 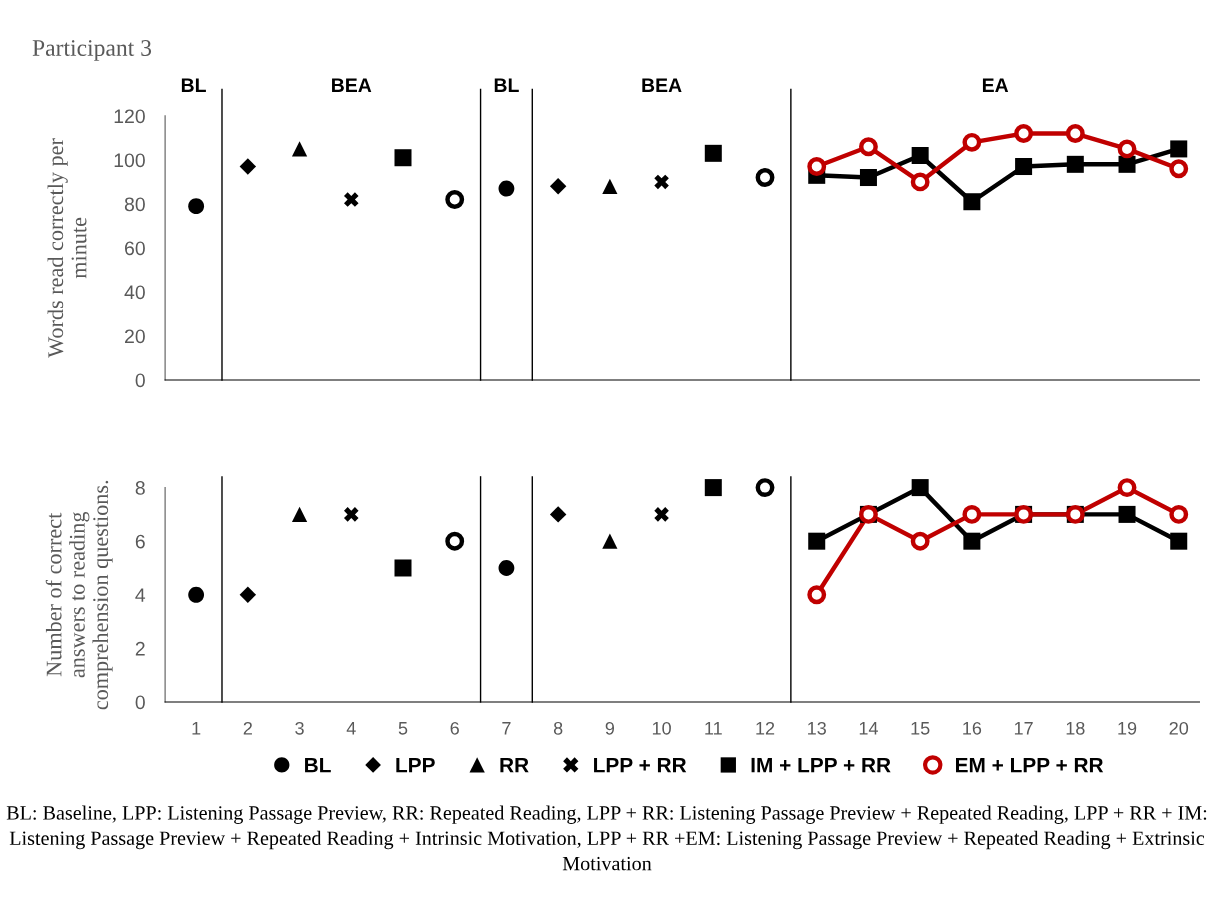 I want to click on x-tick-label: 4, so click(x=351, y=728).